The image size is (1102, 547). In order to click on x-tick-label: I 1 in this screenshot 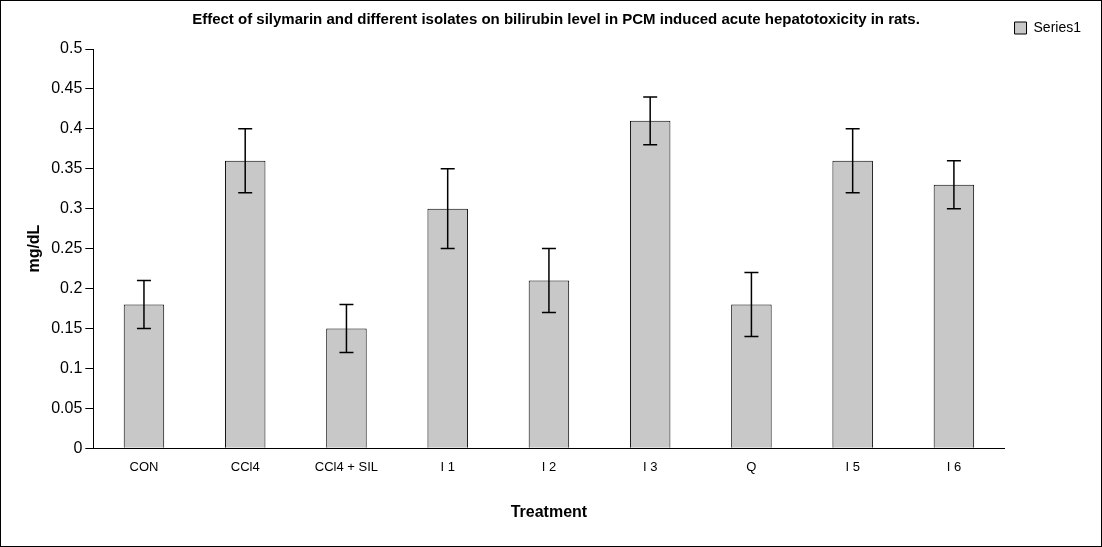, I will do `click(447, 466)`.